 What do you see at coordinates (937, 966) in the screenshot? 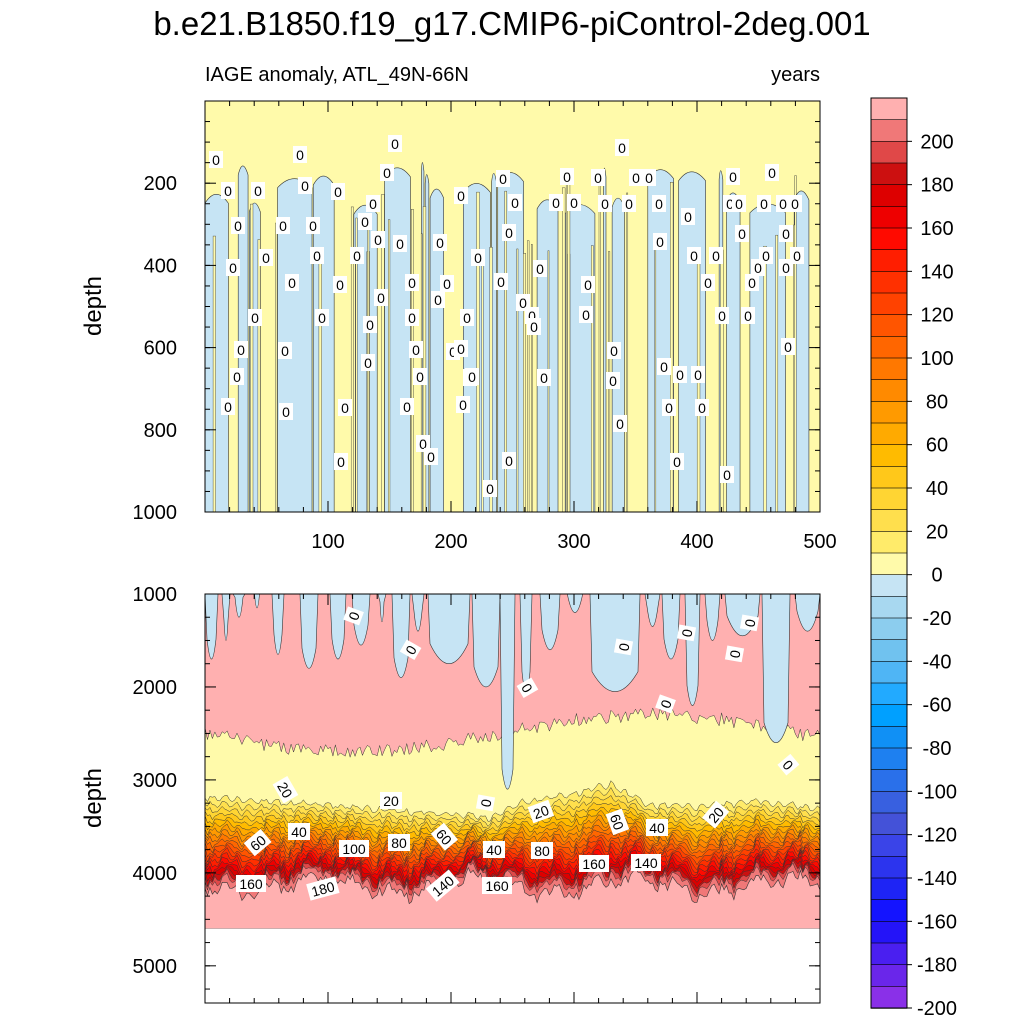
I see `colorbar-label: -180` at bounding box center [937, 966].